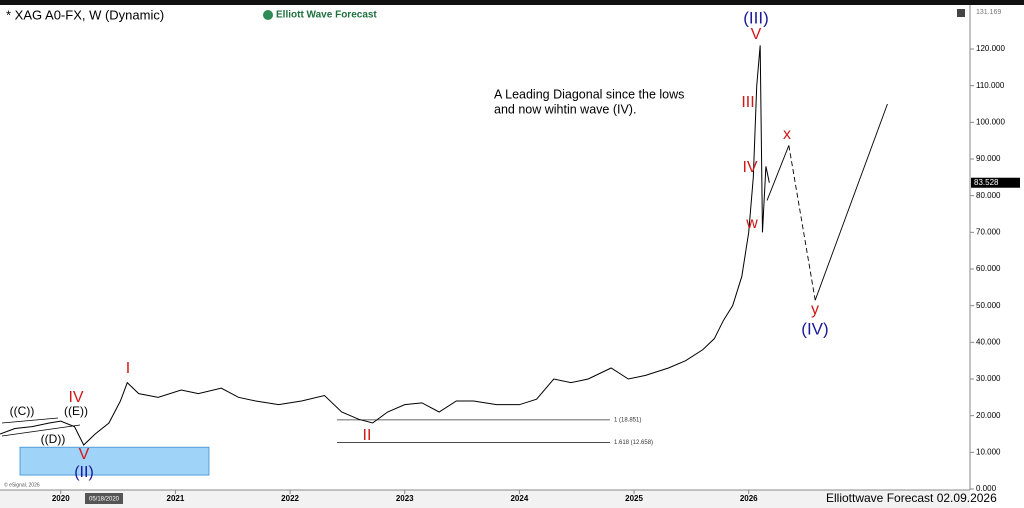 The width and height of the screenshot is (1024, 508). What do you see at coordinates (485, 499) in the screenshot?
I see `x-axis-band` at bounding box center [485, 499].